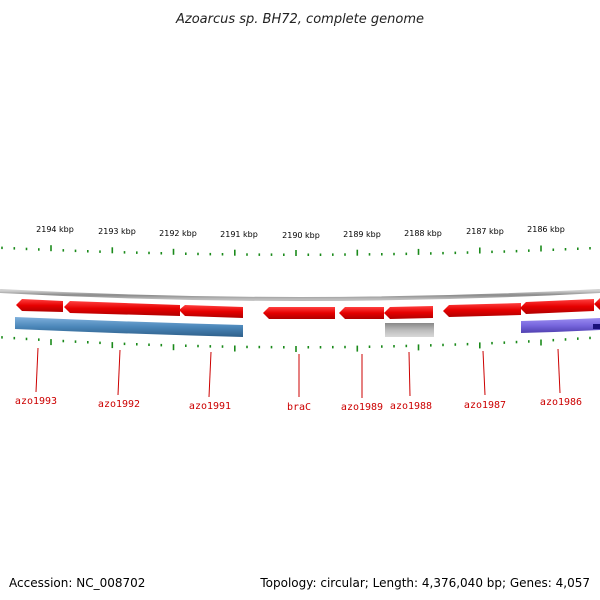 The height and width of the screenshot is (600, 600). What do you see at coordinates (119, 404) in the screenshot?
I see `gene-label: azo1992` at bounding box center [119, 404].